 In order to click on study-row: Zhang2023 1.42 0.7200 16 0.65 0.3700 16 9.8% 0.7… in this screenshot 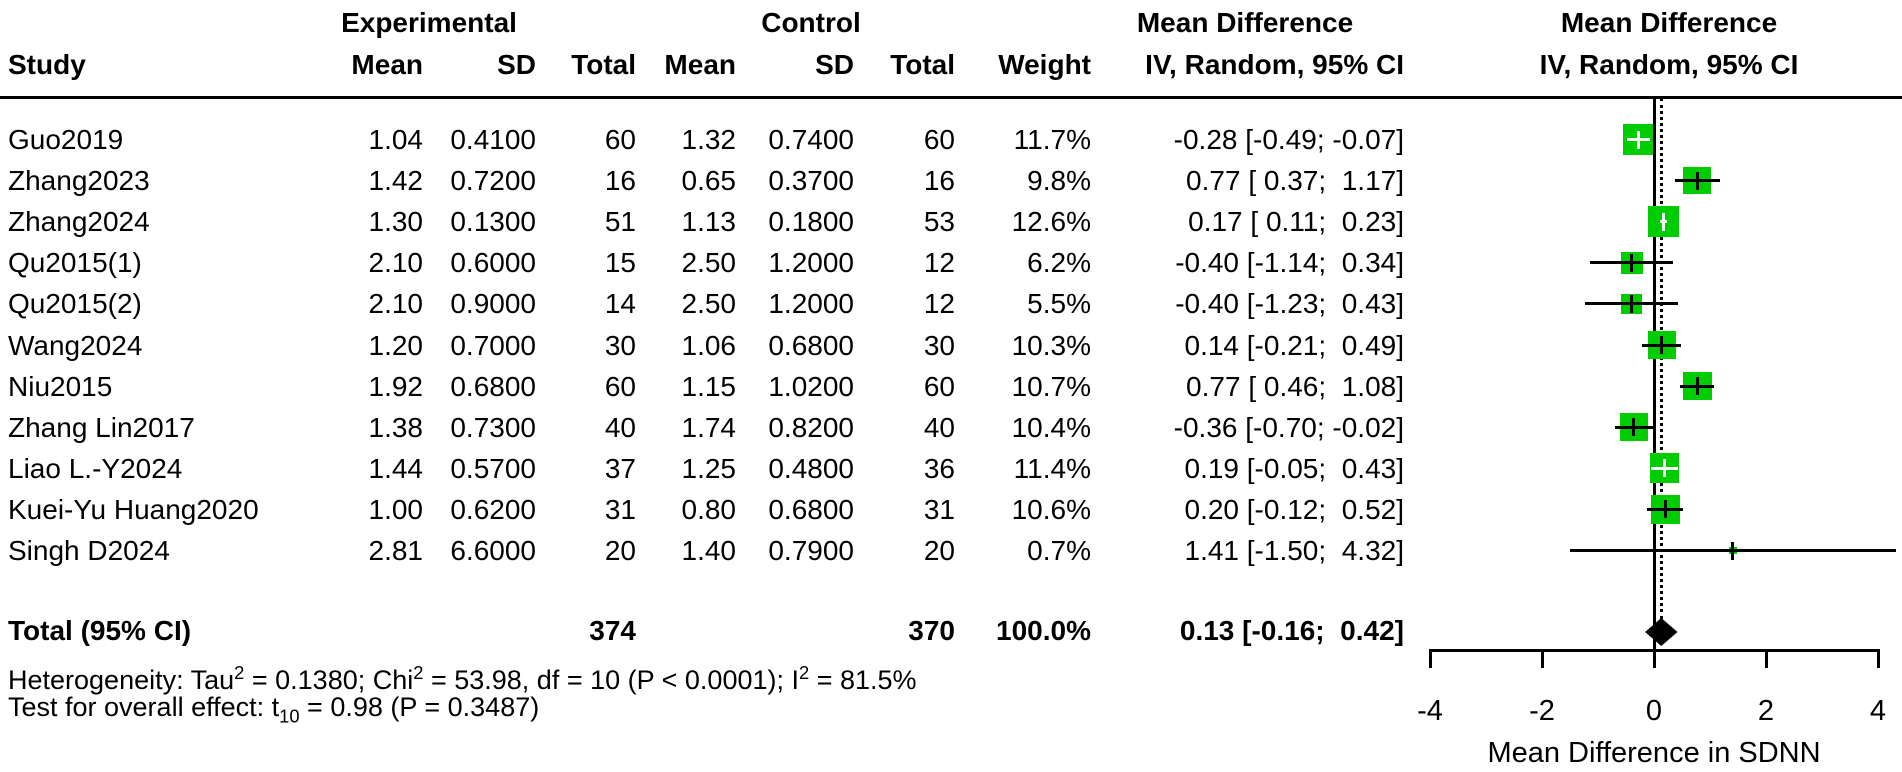, I will do `click(951, 180)`.